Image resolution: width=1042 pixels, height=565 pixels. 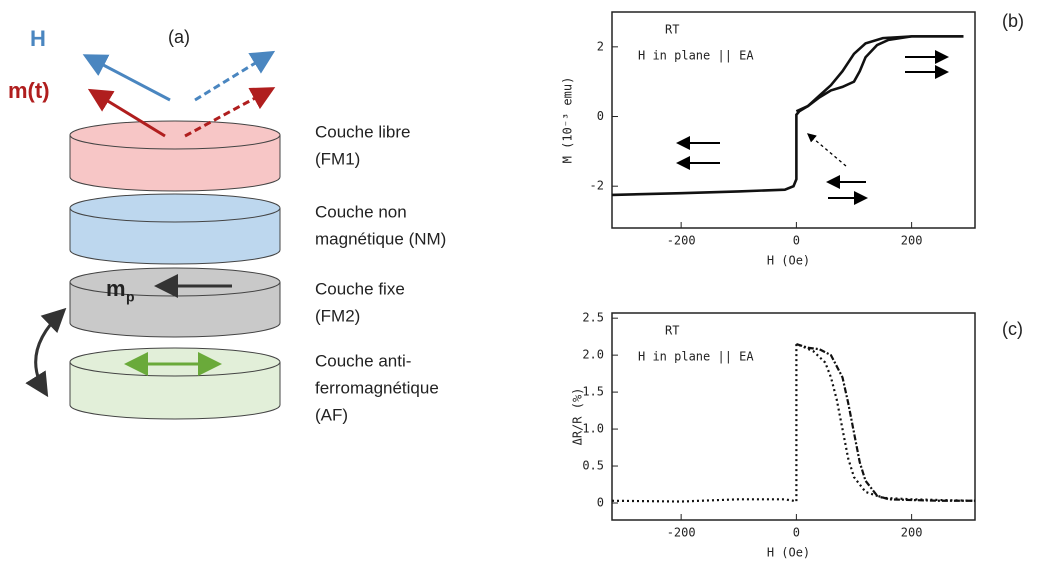 I want to click on disc-af, so click(x=175, y=383).